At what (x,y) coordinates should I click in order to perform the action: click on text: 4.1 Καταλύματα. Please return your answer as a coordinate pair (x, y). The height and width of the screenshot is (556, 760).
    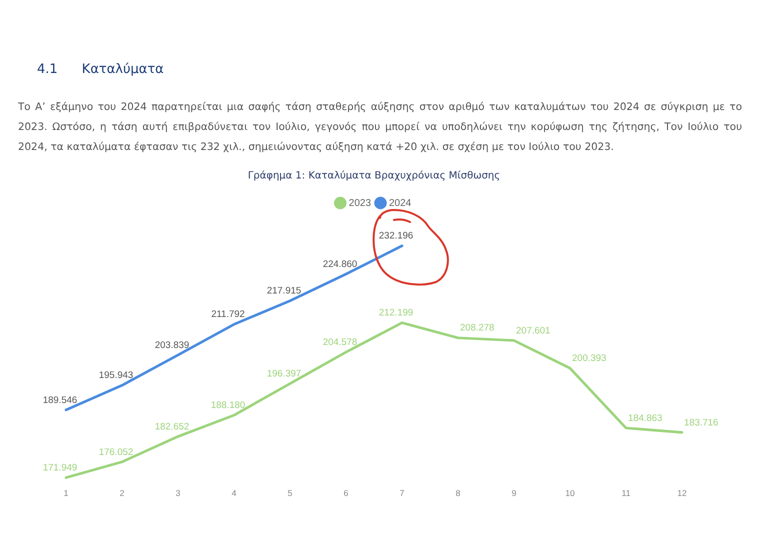
    Looking at the image, I should click on (100, 69).